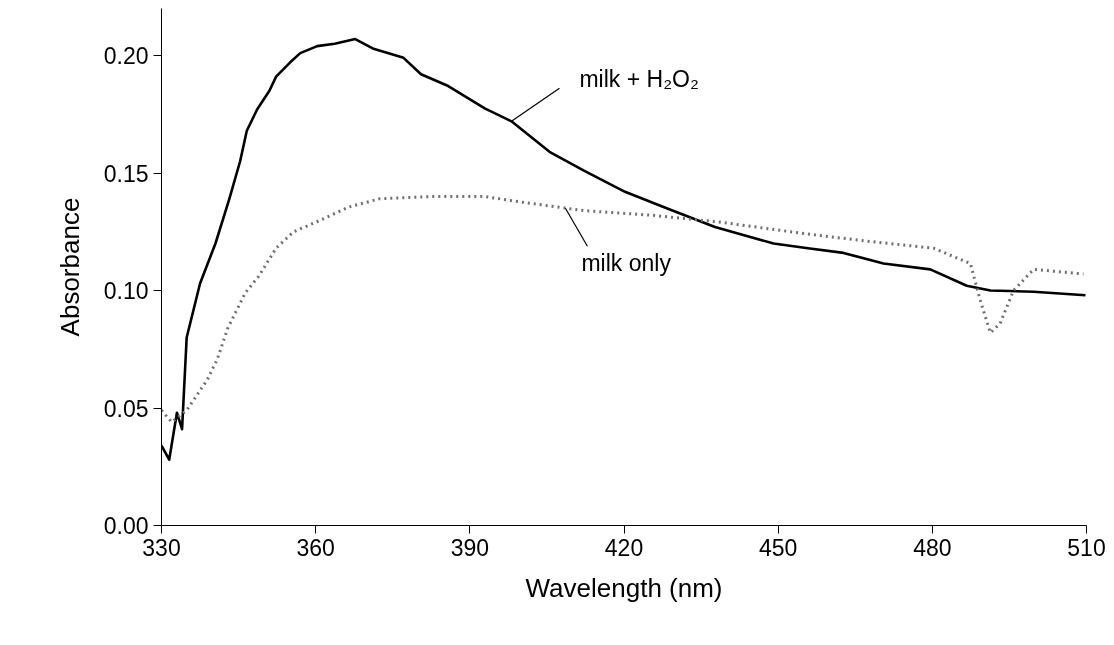 This screenshot has height=645, width=1114. I want to click on annotation: milk + H₂O₂, so click(639, 79).